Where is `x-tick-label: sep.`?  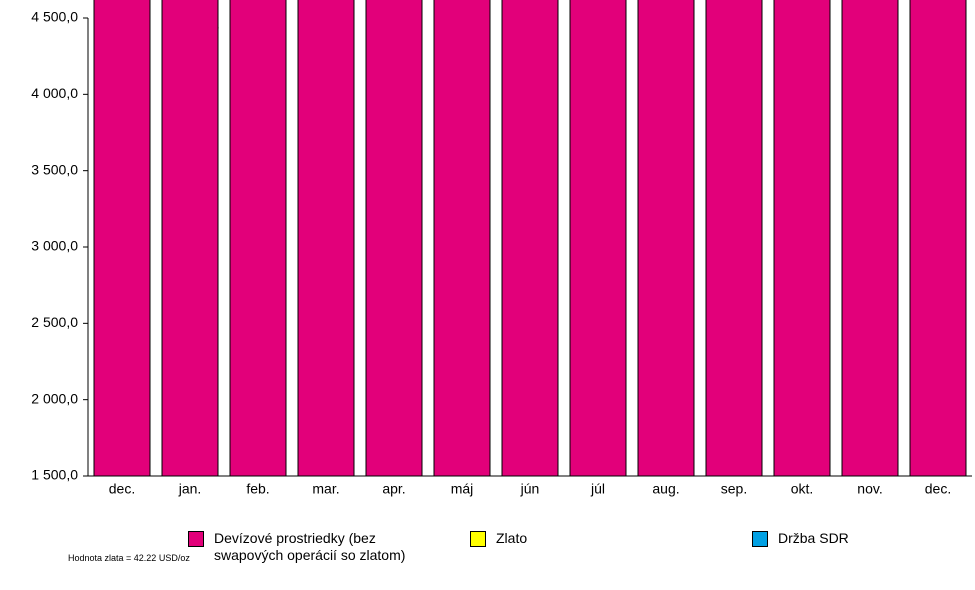
x-tick-label: sep. is located at coordinates (734, 489).